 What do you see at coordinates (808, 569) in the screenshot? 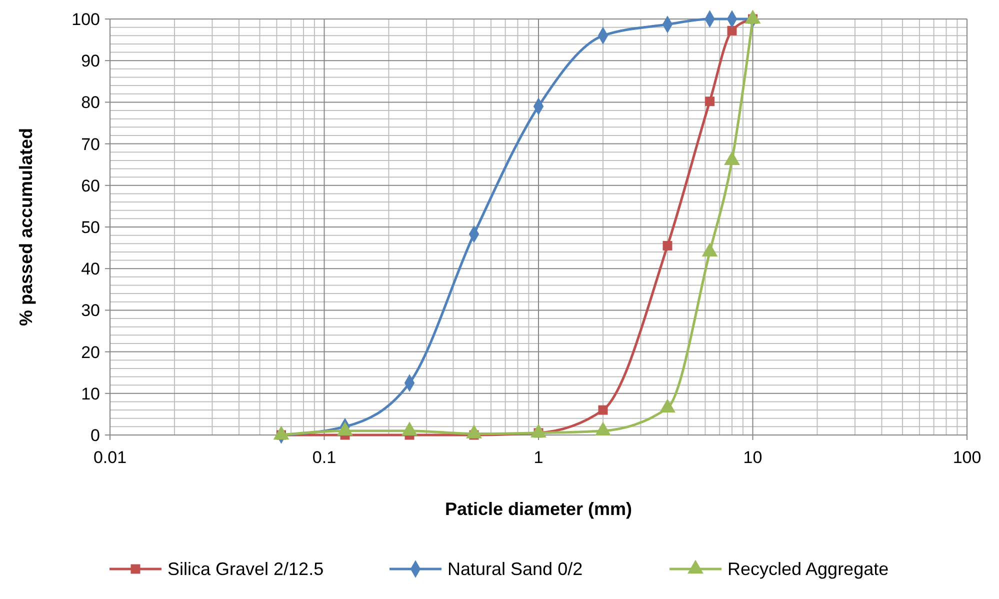
I see `legend-label: Recycled Aggregate` at bounding box center [808, 569].